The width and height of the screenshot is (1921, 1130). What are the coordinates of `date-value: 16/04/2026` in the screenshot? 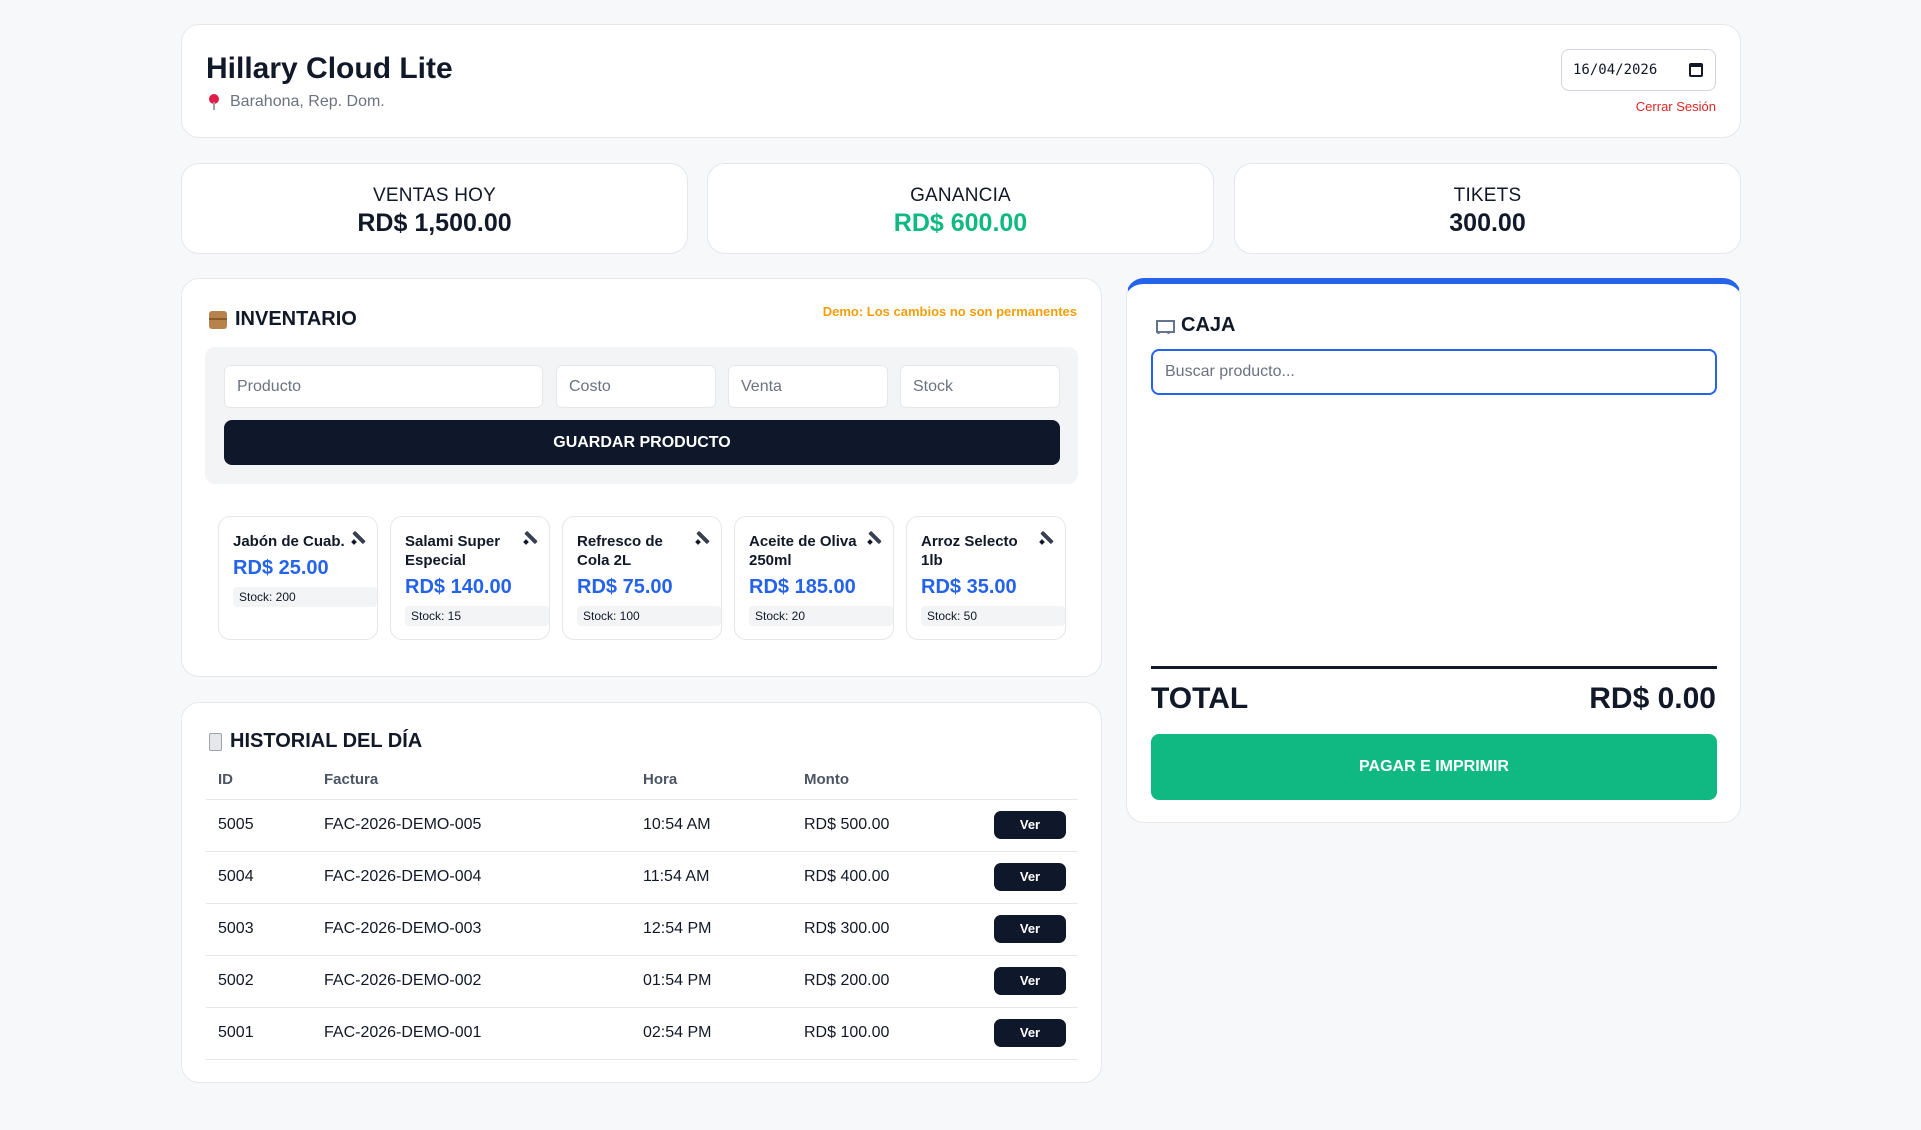 It's located at (1615, 70).